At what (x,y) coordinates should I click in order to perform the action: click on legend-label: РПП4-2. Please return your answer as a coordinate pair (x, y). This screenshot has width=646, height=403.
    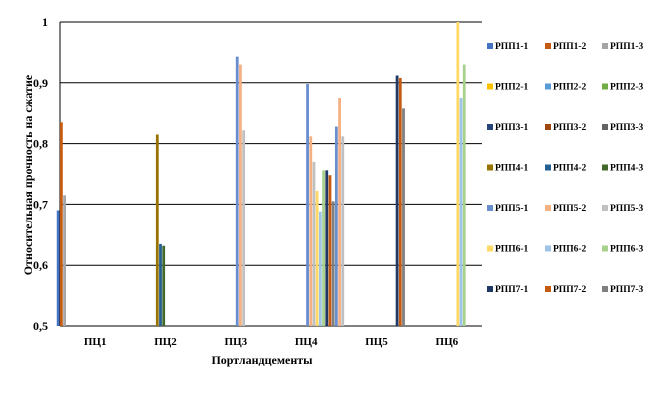
    Looking at the image, I should click on (569, 169).